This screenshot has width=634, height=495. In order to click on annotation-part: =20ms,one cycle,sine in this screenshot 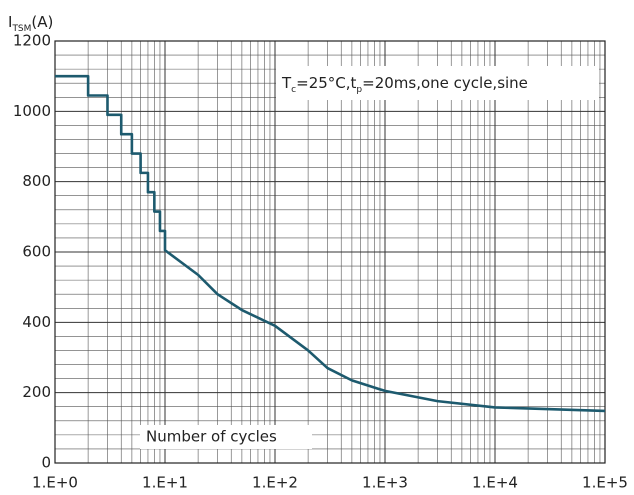, I will do `click(445, 83)`.